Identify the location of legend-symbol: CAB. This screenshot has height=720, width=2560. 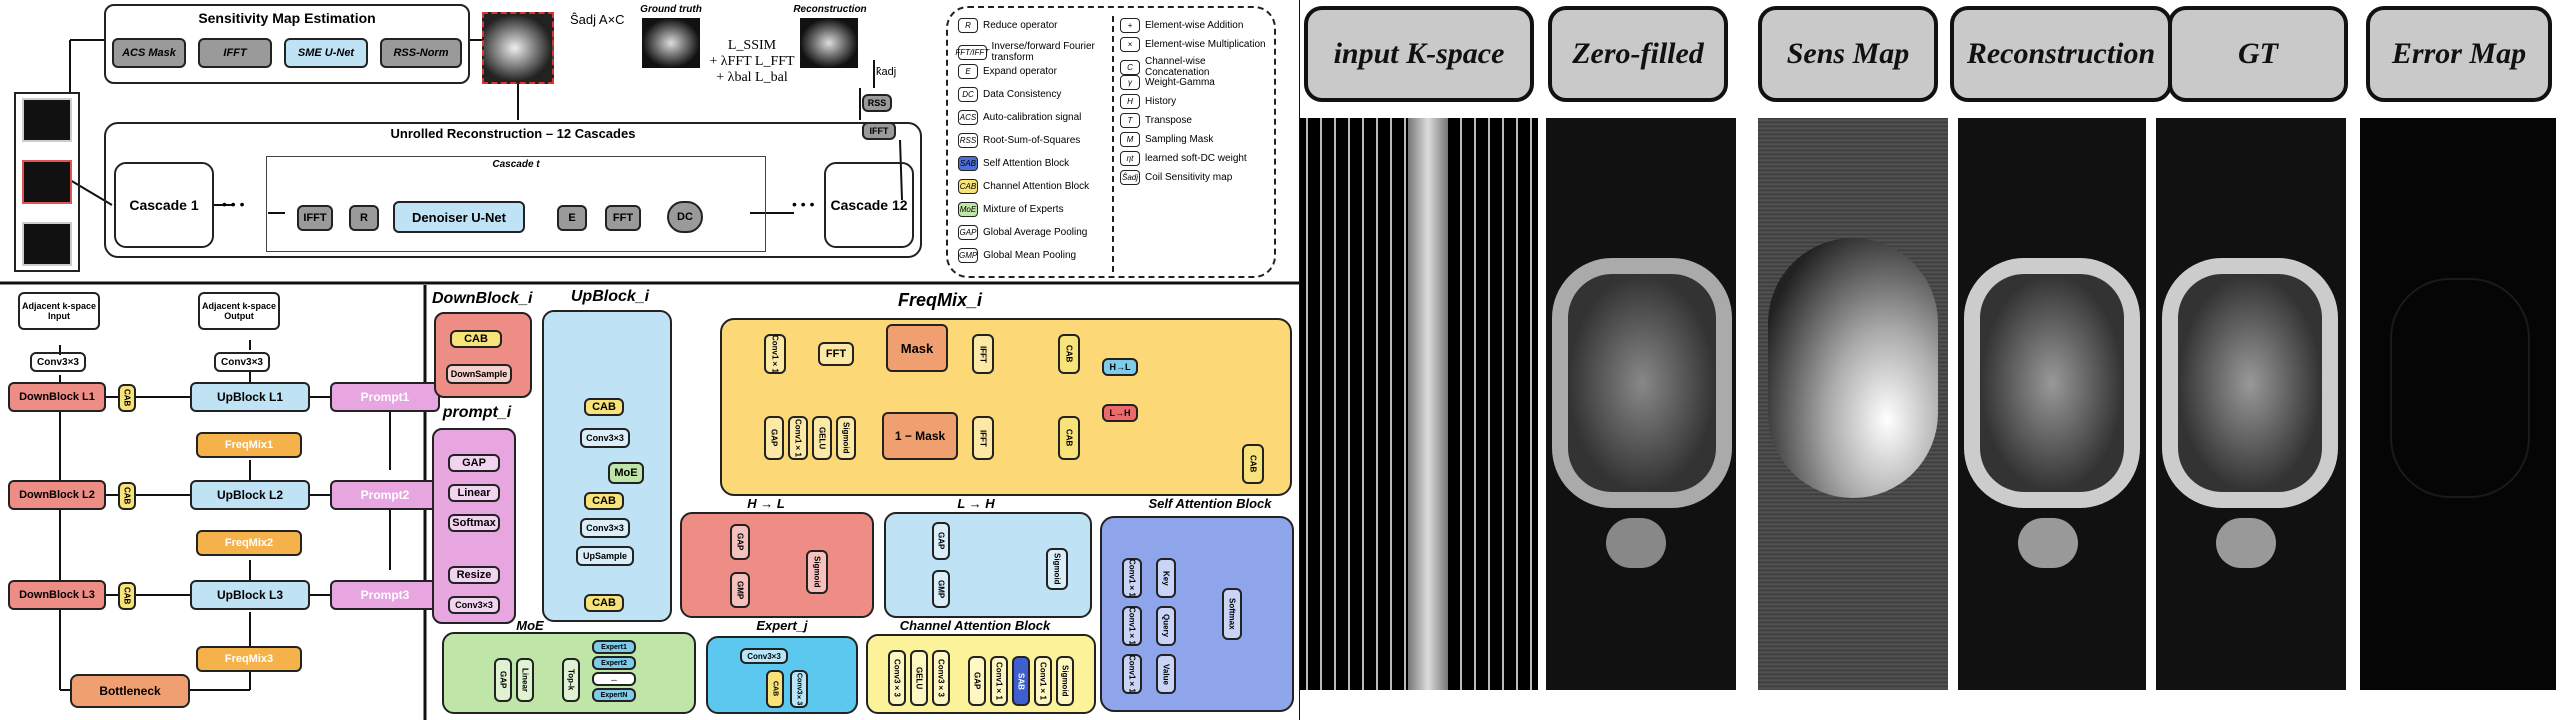
(968, 186).